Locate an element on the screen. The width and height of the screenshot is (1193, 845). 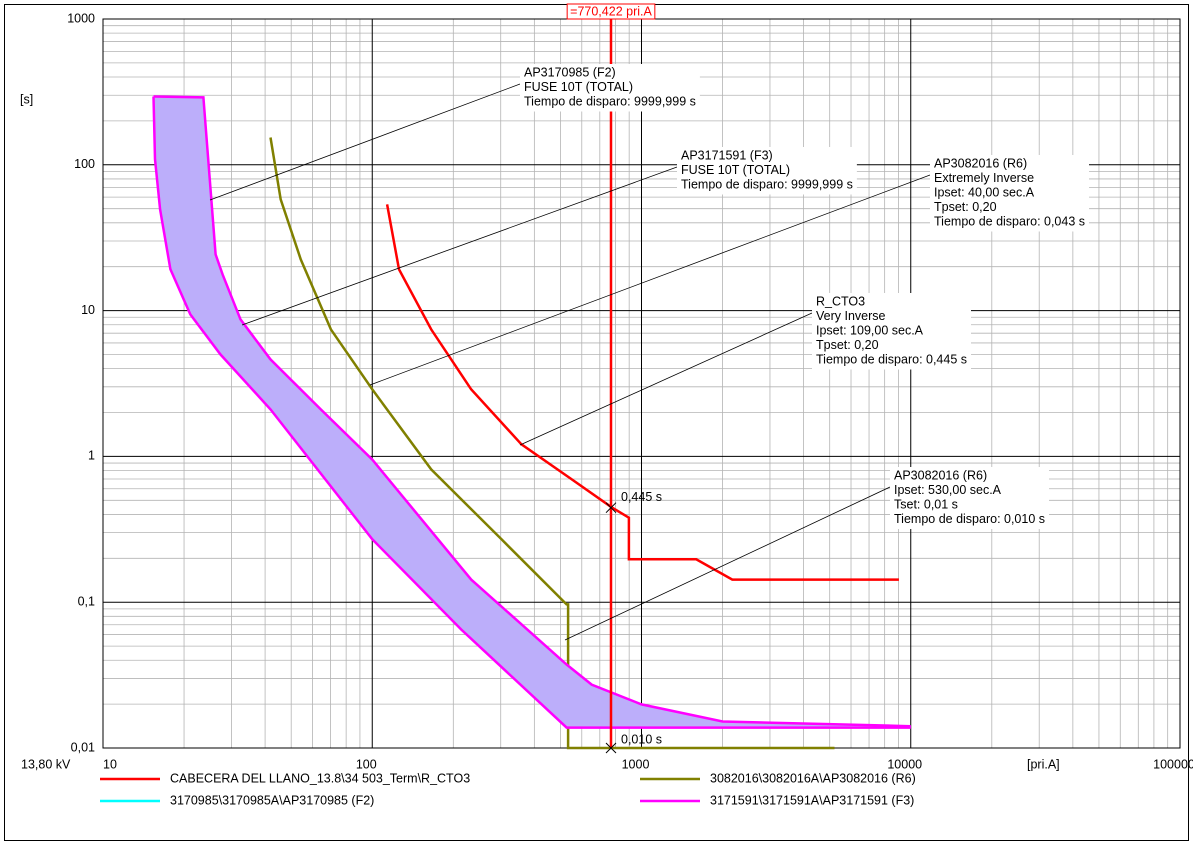
annotation-line: Extremely Inverse is located at coordinates (984, 178).